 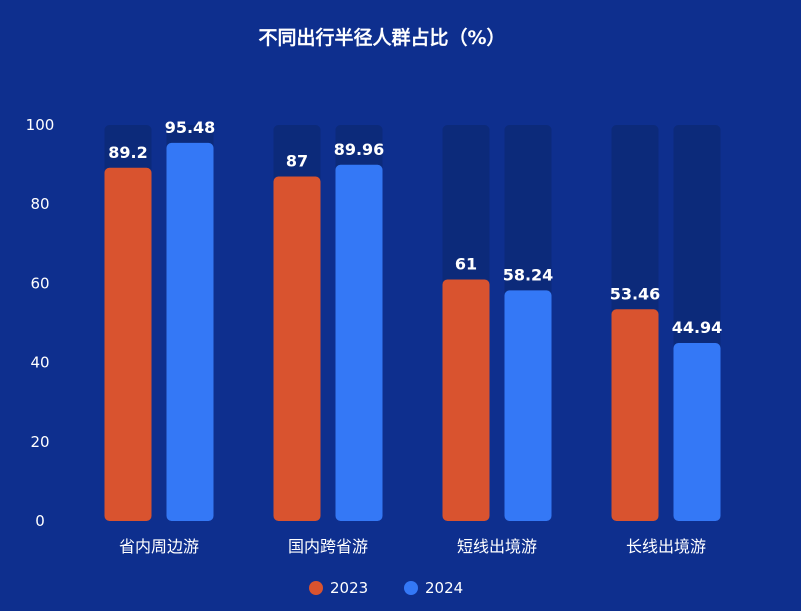 I want to click on x-axis: 省内周边游 国内跨省游 短线出境游 长线出境游, so click(x=412, y=546).